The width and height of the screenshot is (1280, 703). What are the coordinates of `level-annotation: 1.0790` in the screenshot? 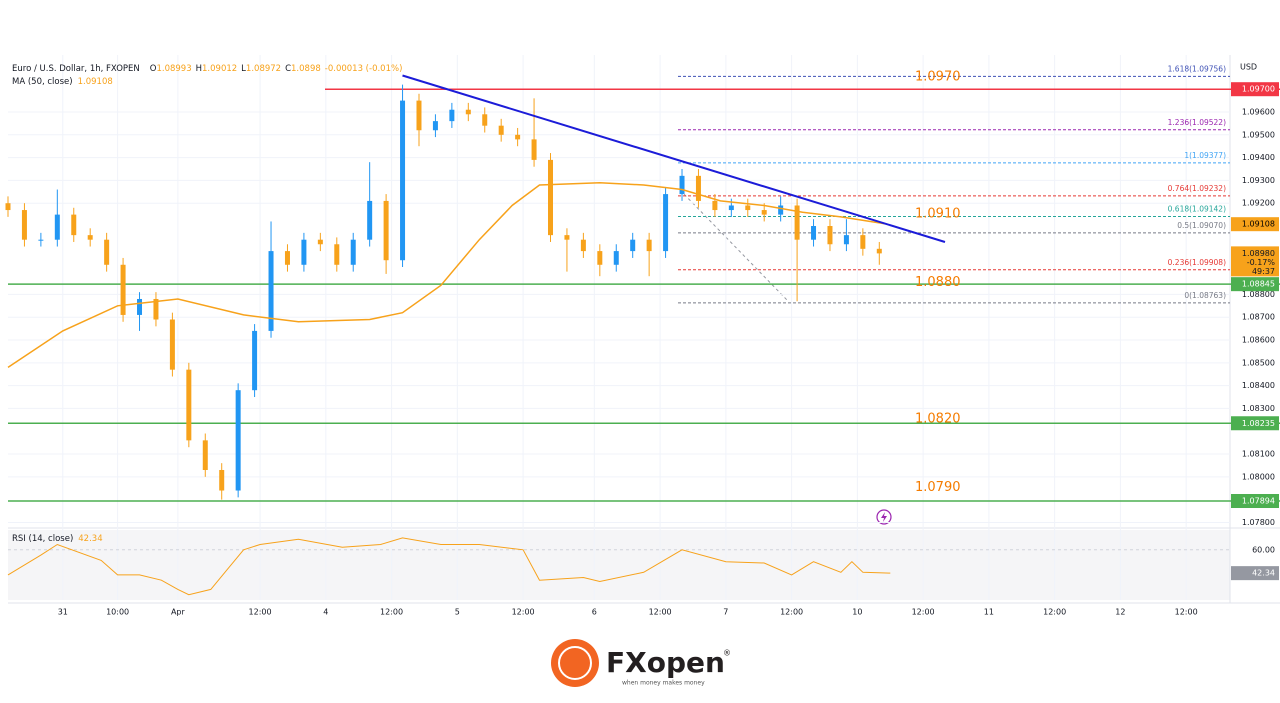 It's located at (938, 487).